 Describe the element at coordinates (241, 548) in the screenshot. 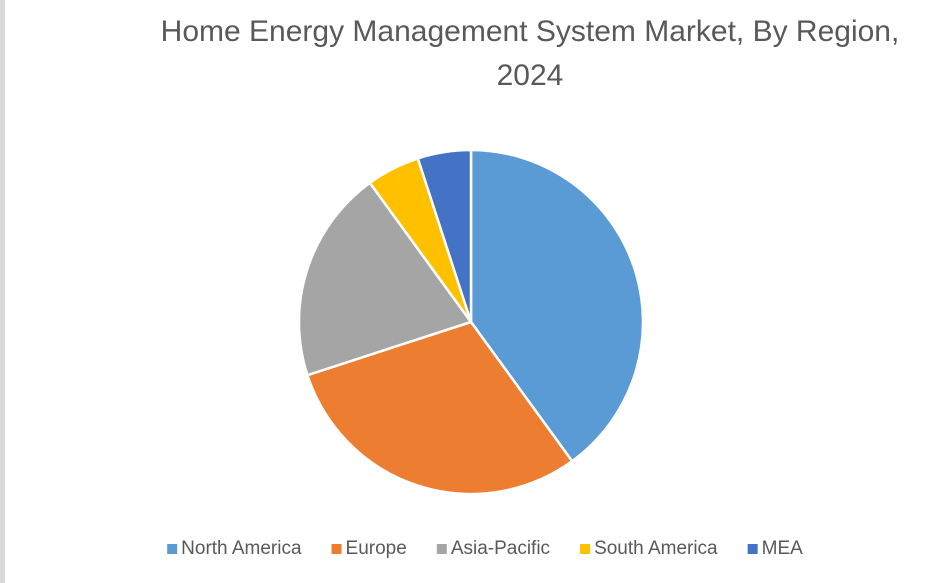

I see `legend-label: North America` at that location.